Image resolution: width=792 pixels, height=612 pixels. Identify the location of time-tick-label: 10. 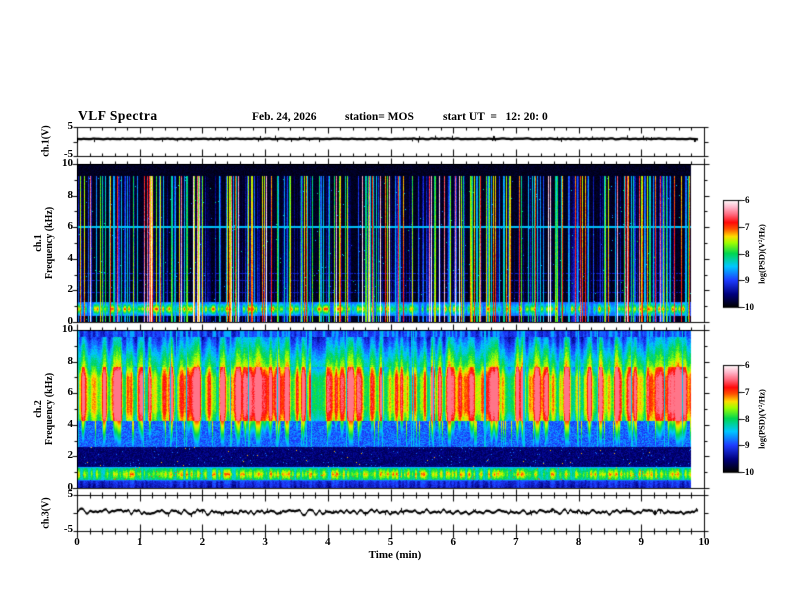
(704, 542).